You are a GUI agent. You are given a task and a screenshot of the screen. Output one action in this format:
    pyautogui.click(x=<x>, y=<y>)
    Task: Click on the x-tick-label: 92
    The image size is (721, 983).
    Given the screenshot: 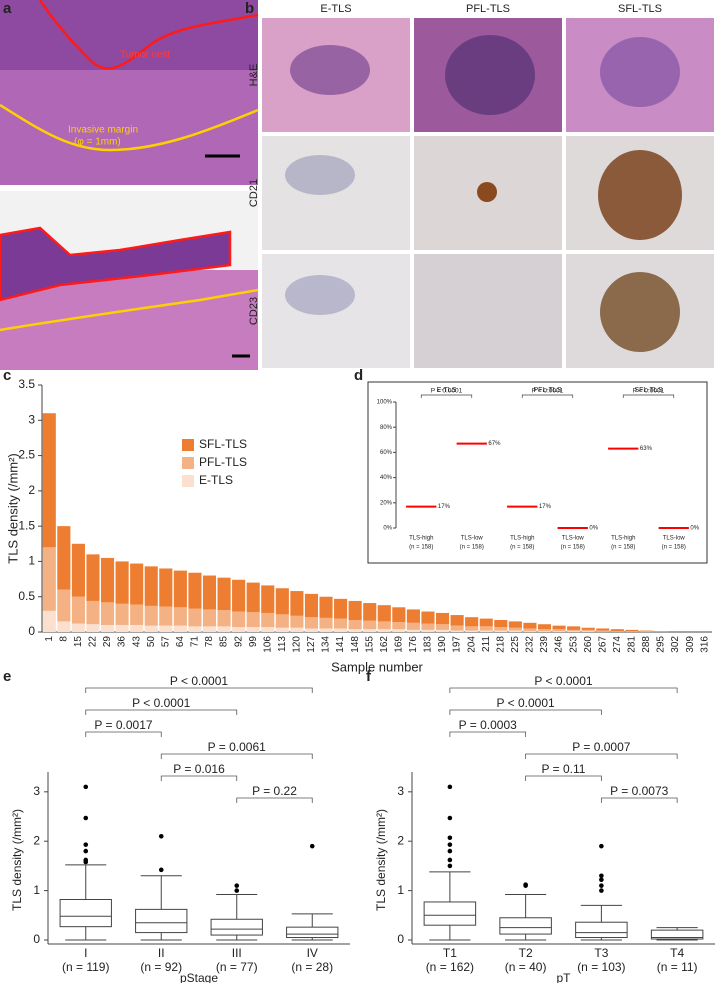 What is the action you would take?
    pyautogui.click(x=238, y=642)
    